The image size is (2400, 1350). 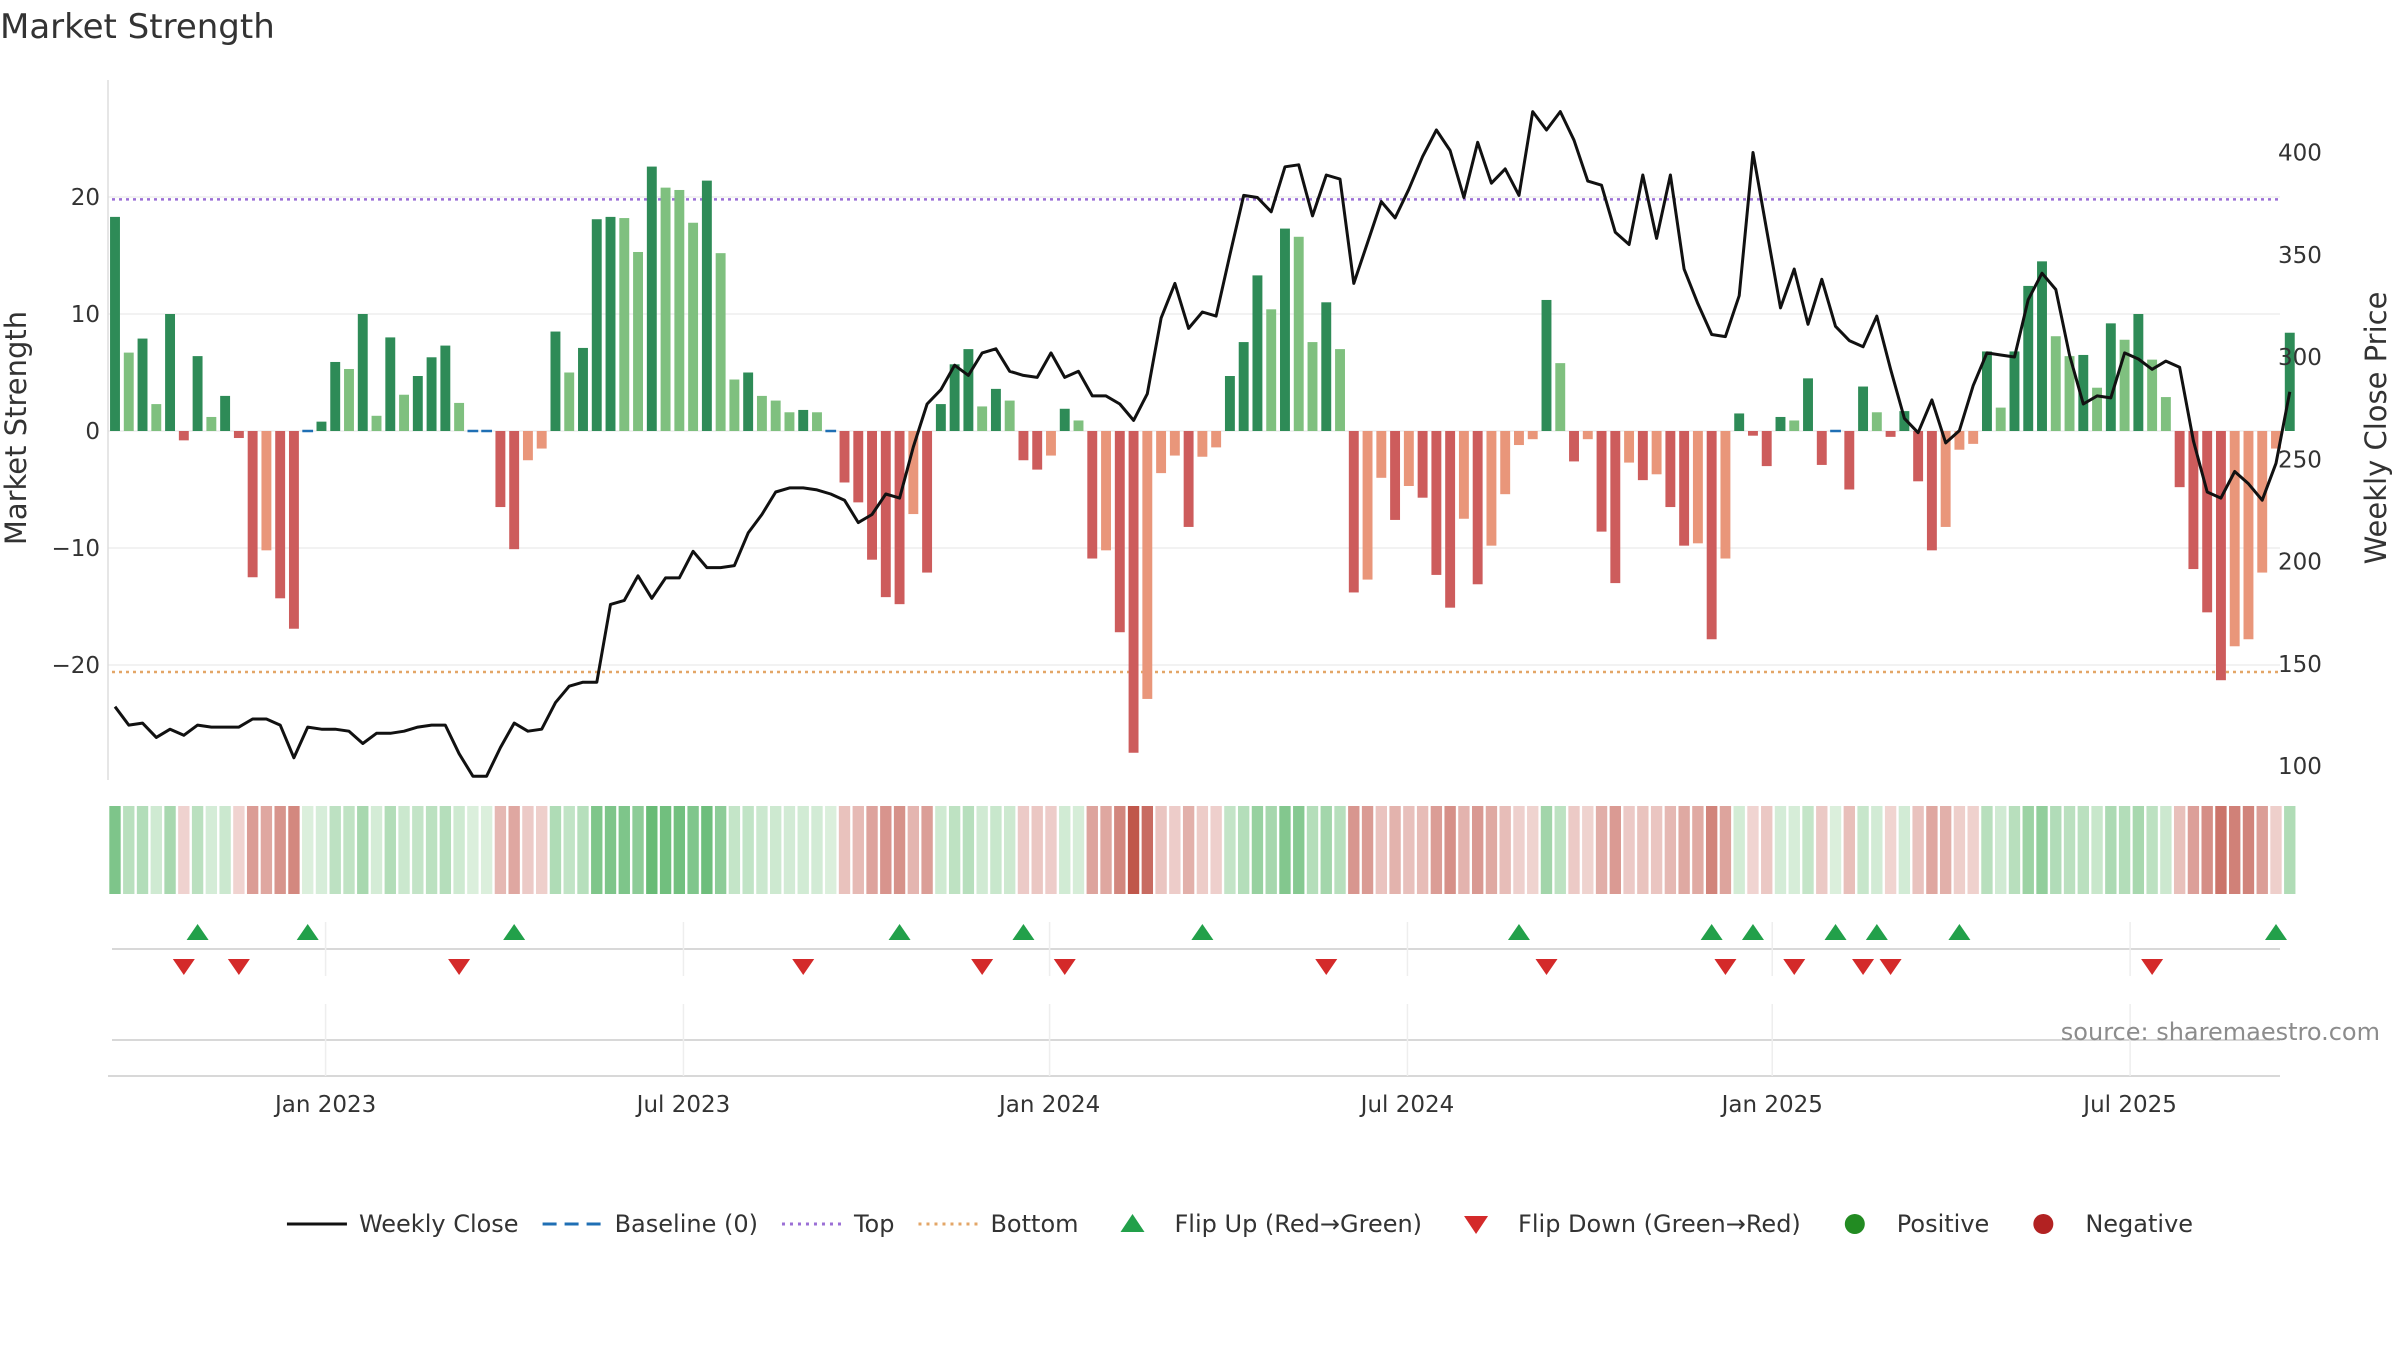 I want to click on legend-label: Flip Down (Green→Red), so click(x=1659, y=1224).